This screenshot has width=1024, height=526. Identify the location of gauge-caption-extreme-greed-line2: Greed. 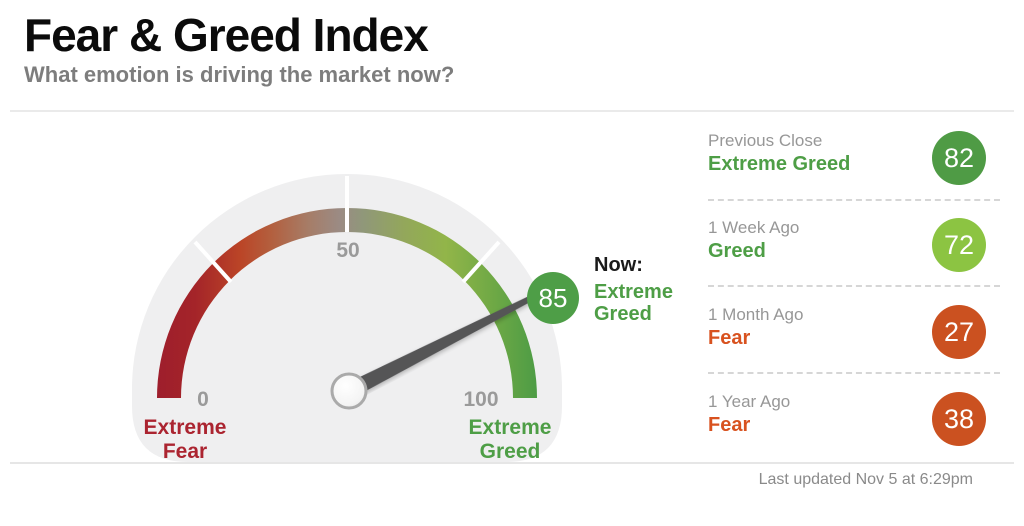
(510, 451).